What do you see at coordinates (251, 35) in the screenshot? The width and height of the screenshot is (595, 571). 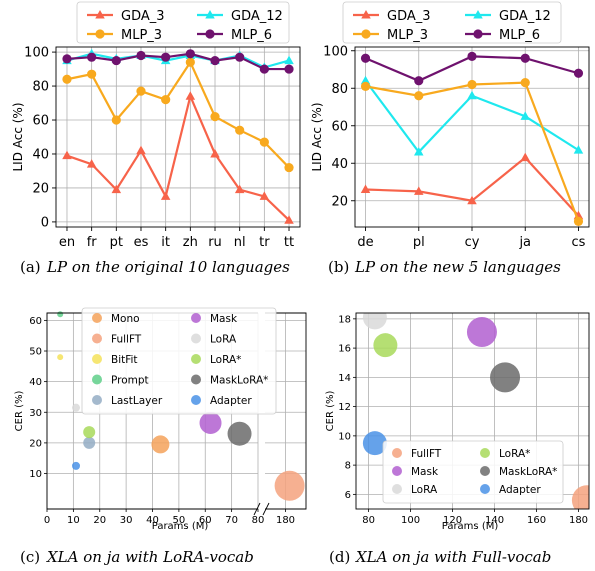 I see `legend-label: MLP_6` at bounding box center [251, 35].